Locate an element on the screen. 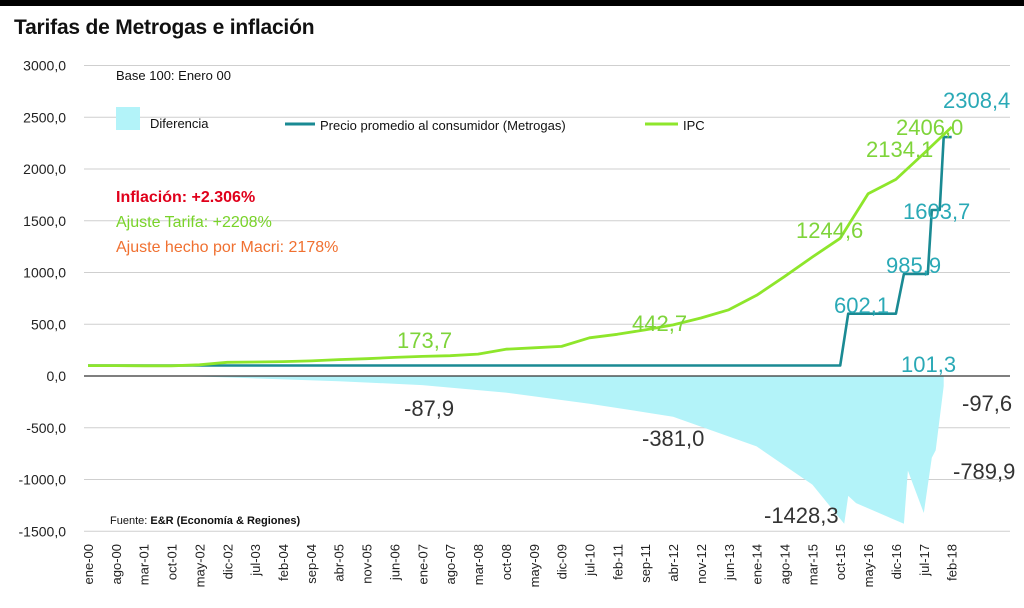  diferencia-label-2: -381,0 is located at coordinates (673, 438).